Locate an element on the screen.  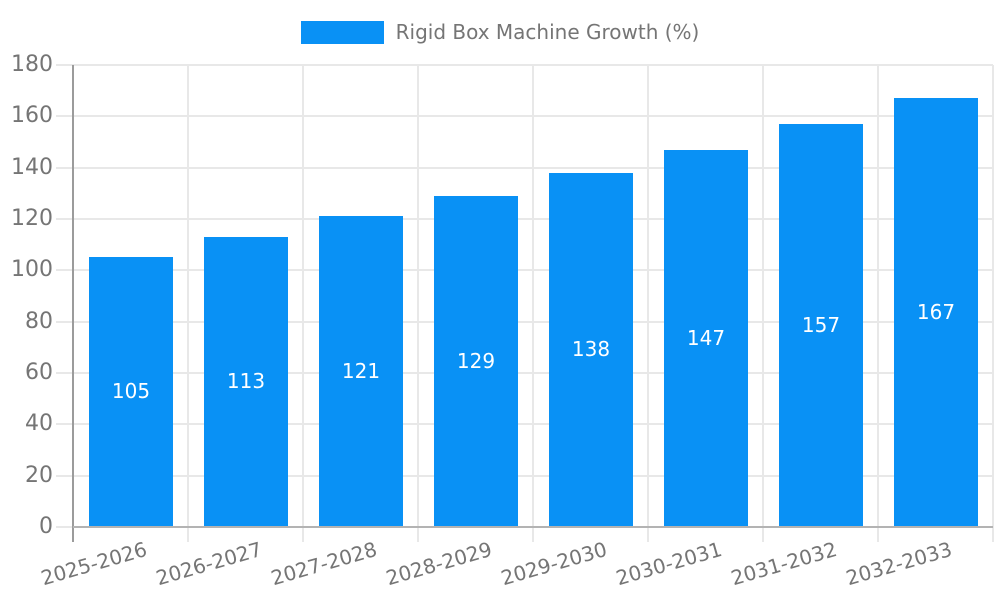
x-tick-label: 2027-2028 is located at coordinates (324, 564).